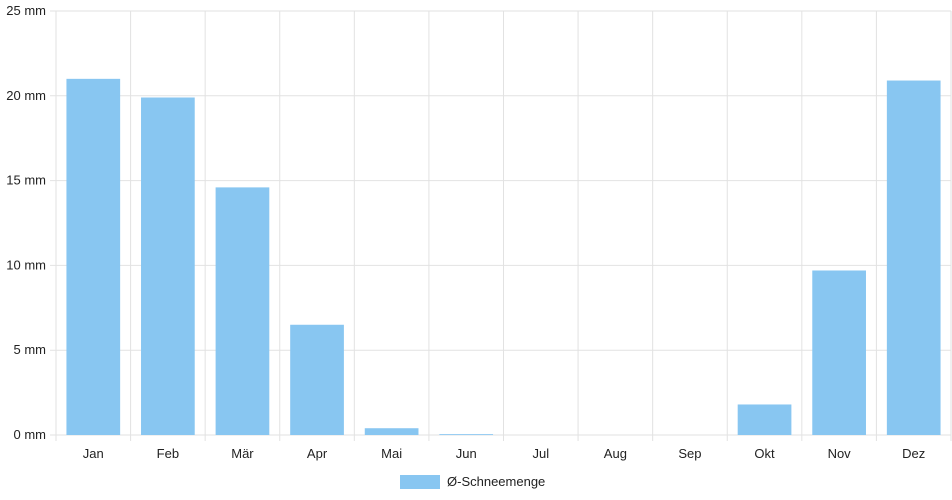 This screenshot has height=500, width=952. Describe the element at coordinates (26, 10) in the screenshot. I see `y-tick-label: 25 mm` at that location.